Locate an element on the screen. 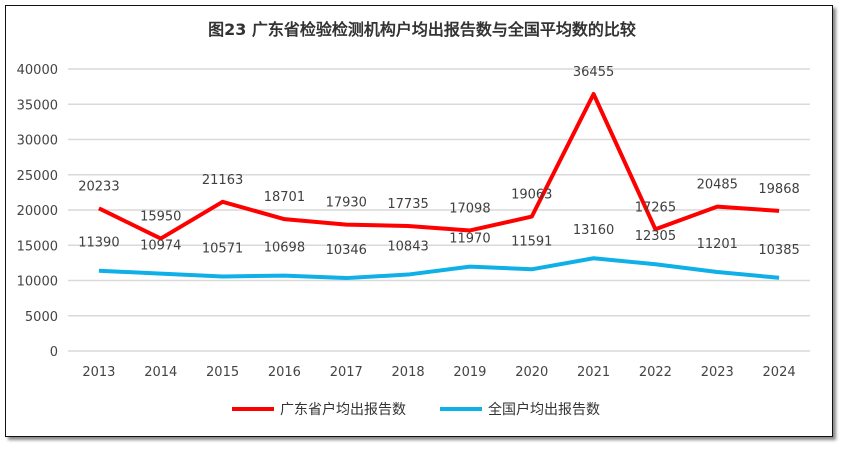  y-tick-label: 0 is located at coordinates (54, 352).